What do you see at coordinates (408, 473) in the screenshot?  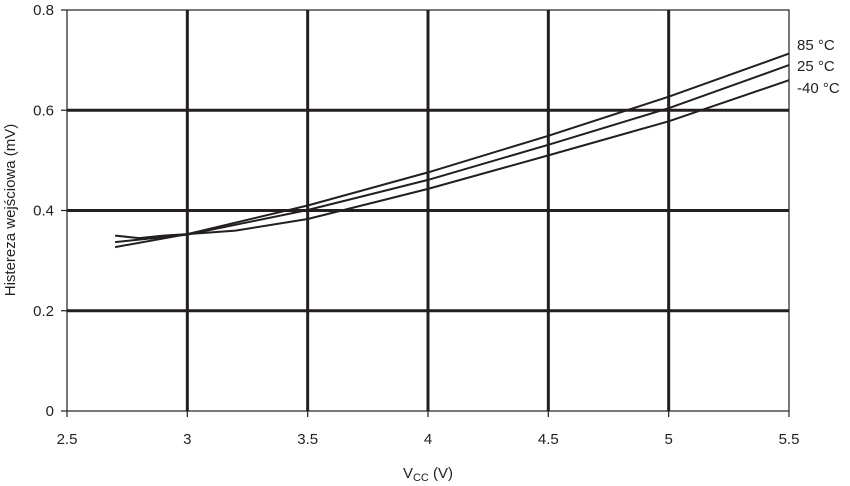 I see `x-axis-title-main: V` at bounding box center [408, 473].